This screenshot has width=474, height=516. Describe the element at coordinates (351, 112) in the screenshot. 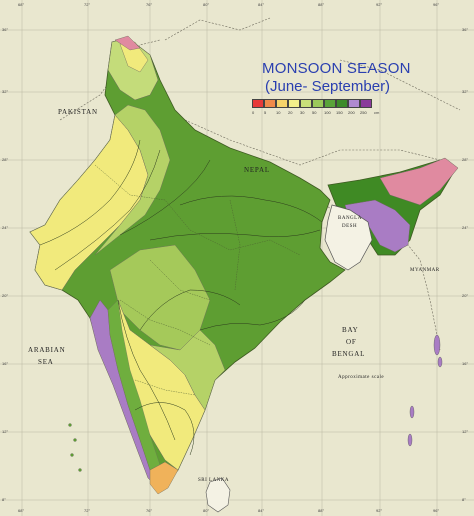

I see `legend-tick-label: 200` at that location.